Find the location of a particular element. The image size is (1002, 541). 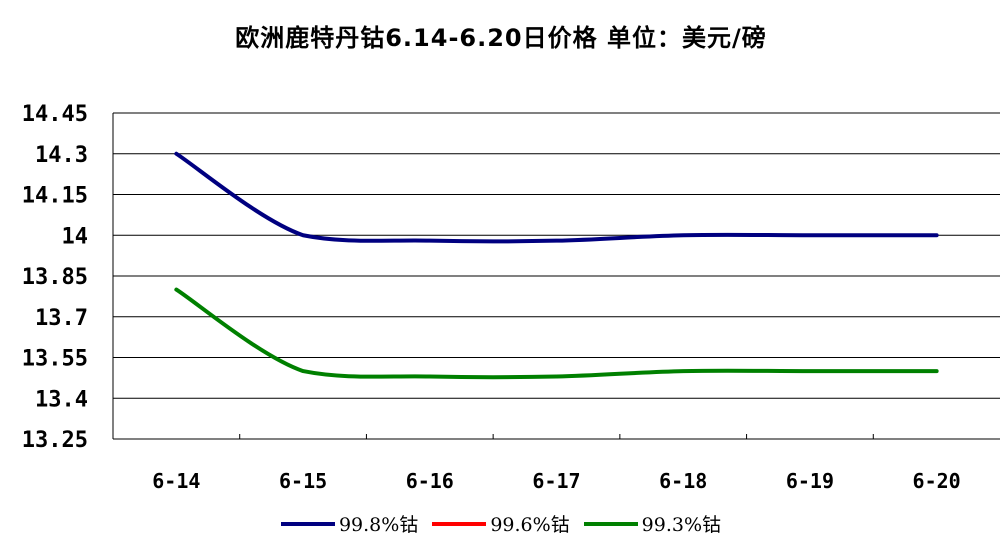

y-tick-label: 13.7 is located at coordinates (61, 318).